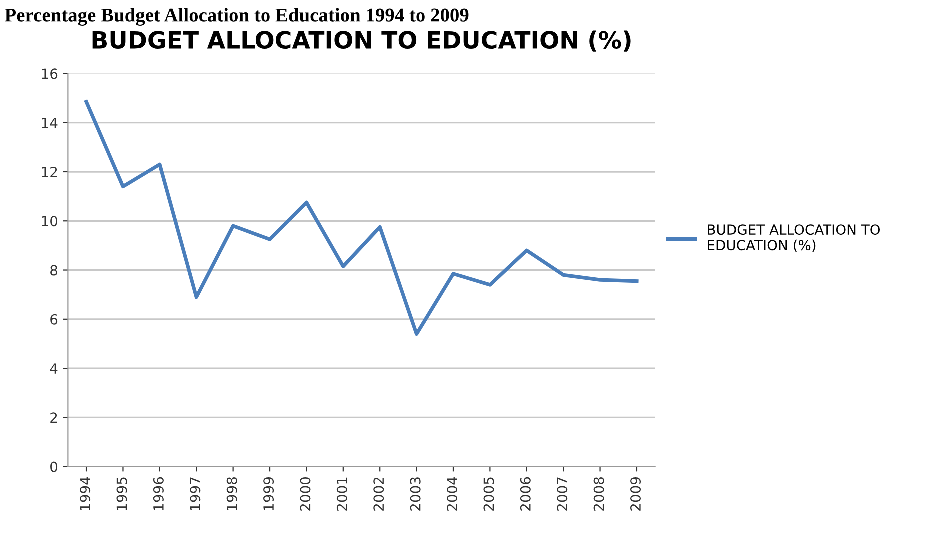 Image resolution: width=947 pixels, height=546 pixels. What do you see at coordinates (525, 494) in the screenshot?
I see `x-tick-label: 2006` at bounding box center [525, 494].